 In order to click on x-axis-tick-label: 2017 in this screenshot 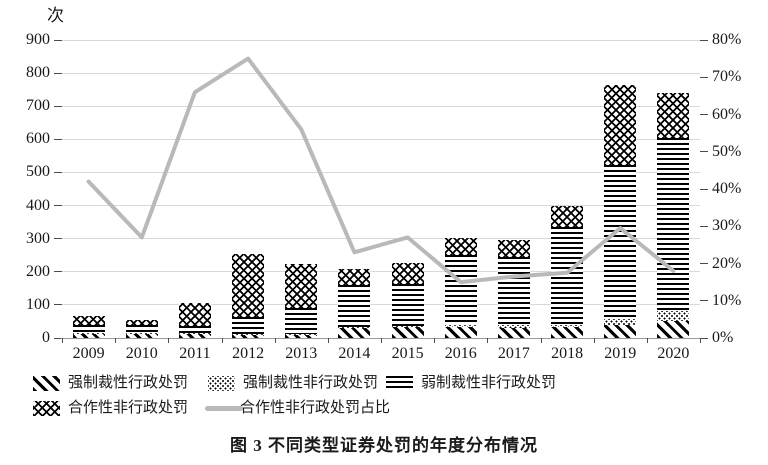, I will do `click(513, 353)`.